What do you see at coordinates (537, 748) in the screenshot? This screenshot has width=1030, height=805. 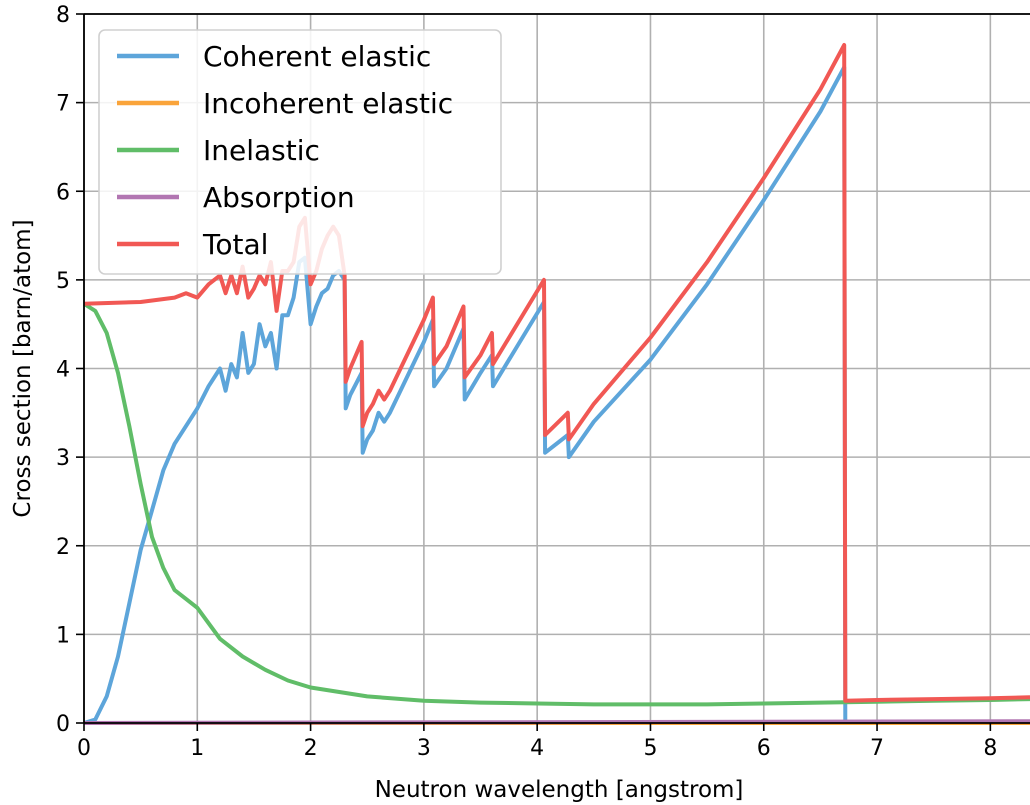 I see `x-tick-label: 4` at bounding box center [537, 748].